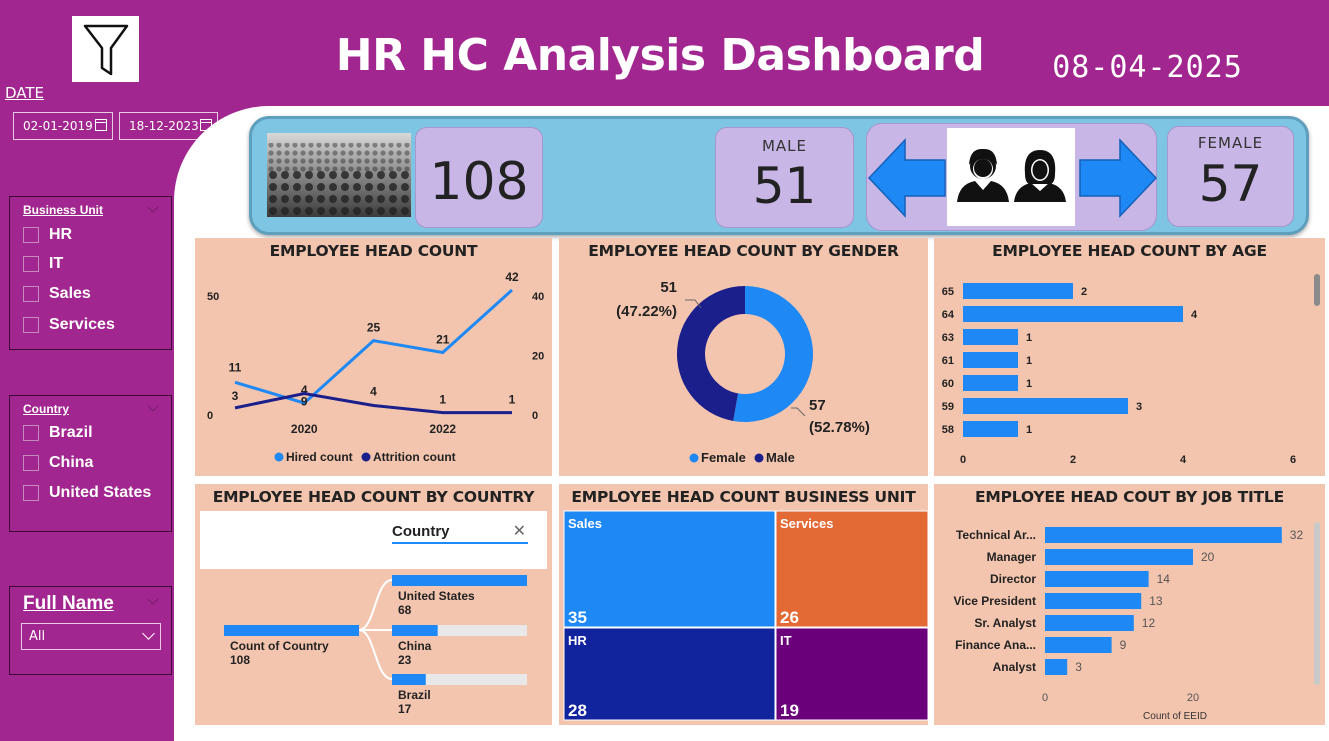 This screenshot has height=741, width=1329. What do you see at coordinates (963, 460) in the screenshot?
I see `x-tick-label: 0` at bounding box center [963, 460].